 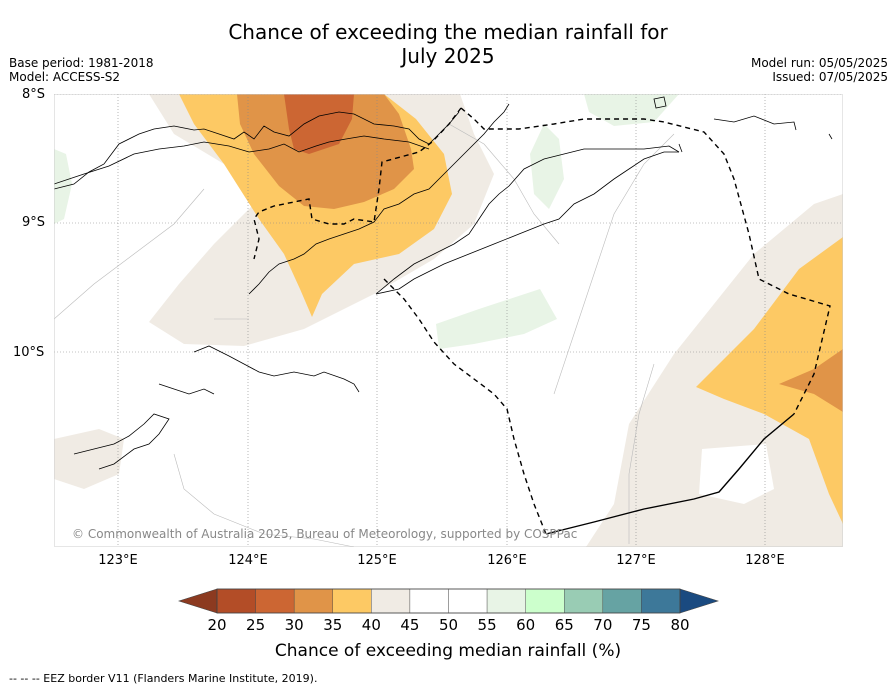 What do you see at coordinates (487, 625) in the screenshot?
I see `colorbar-tick-label: 55` at bounding box center [487, 625].